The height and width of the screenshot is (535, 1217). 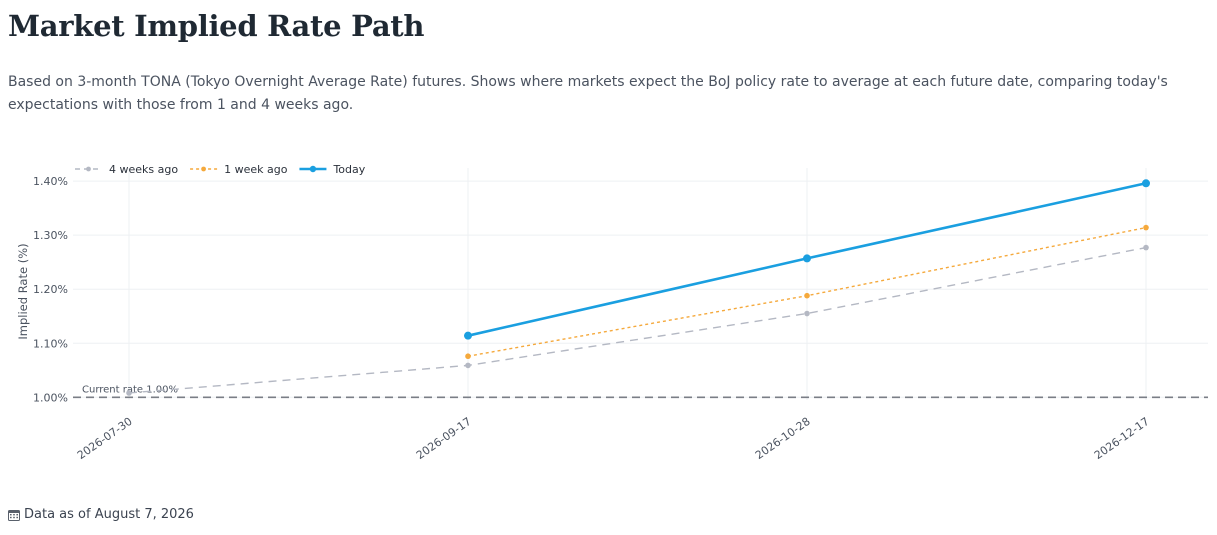 I want to click on legend-marker-1-week-ago, so click(x=203, y=169).